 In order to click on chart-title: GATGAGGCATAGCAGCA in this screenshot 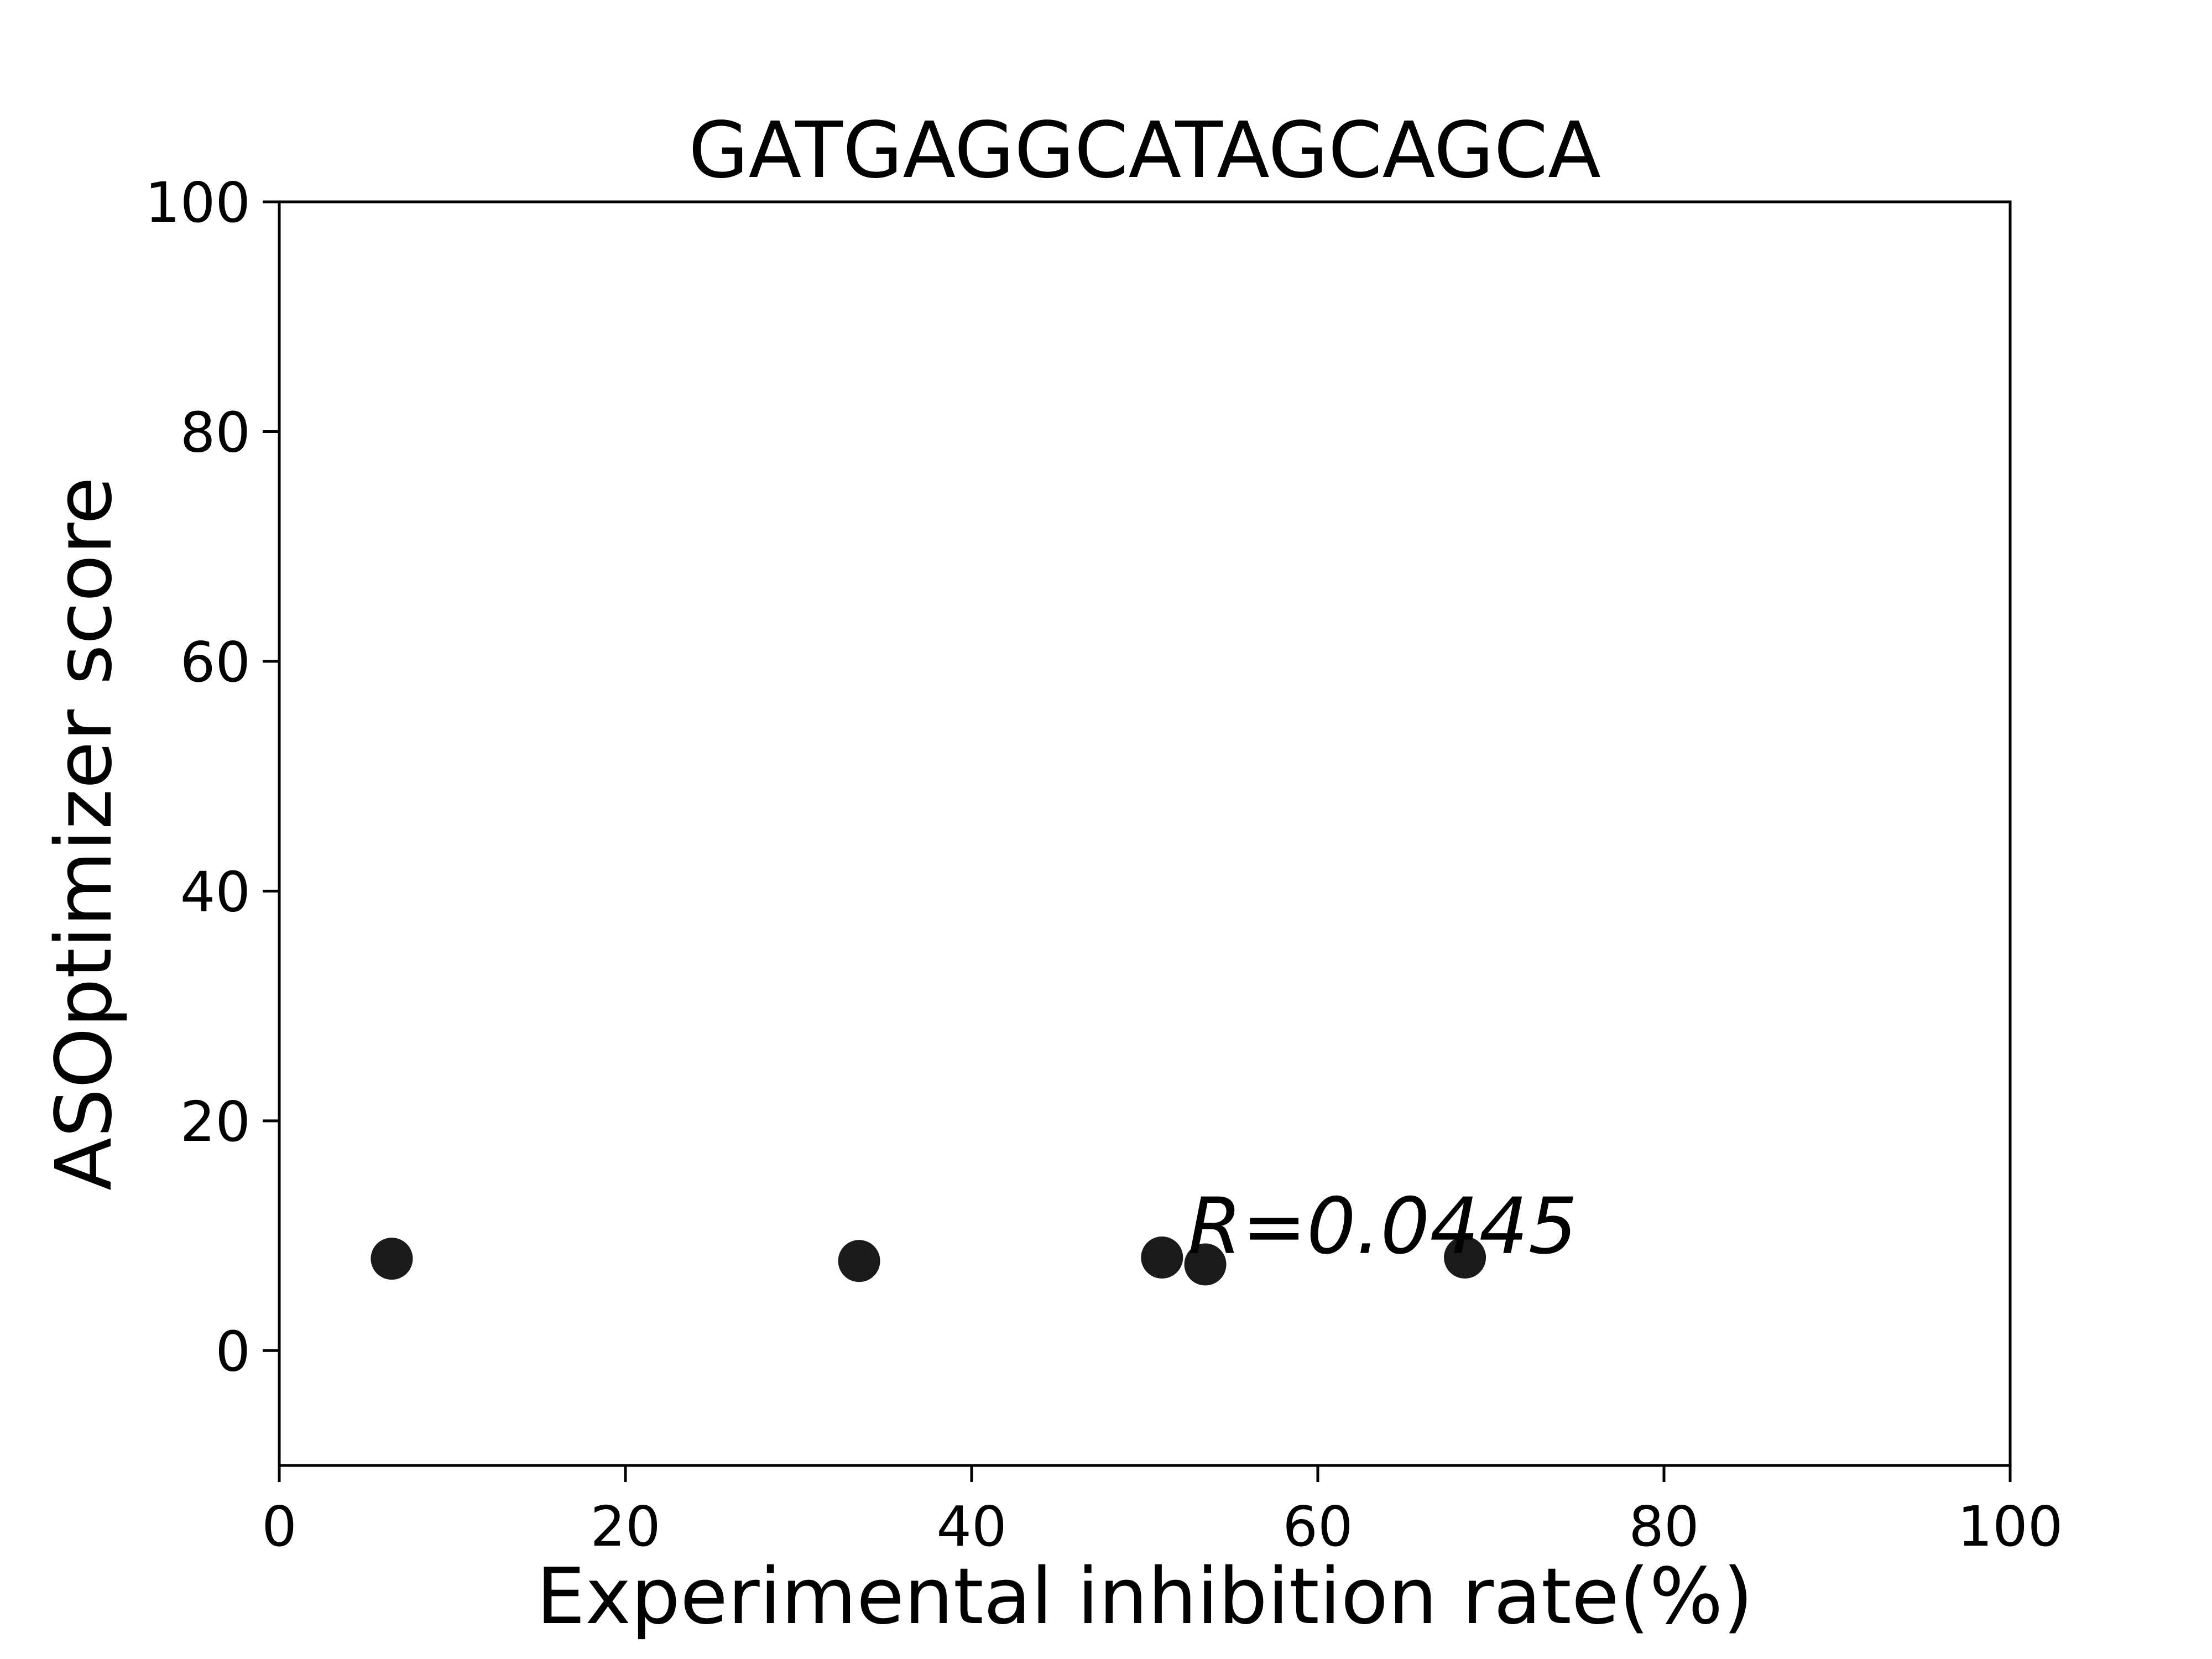, I will do `click(1145, 151)`.